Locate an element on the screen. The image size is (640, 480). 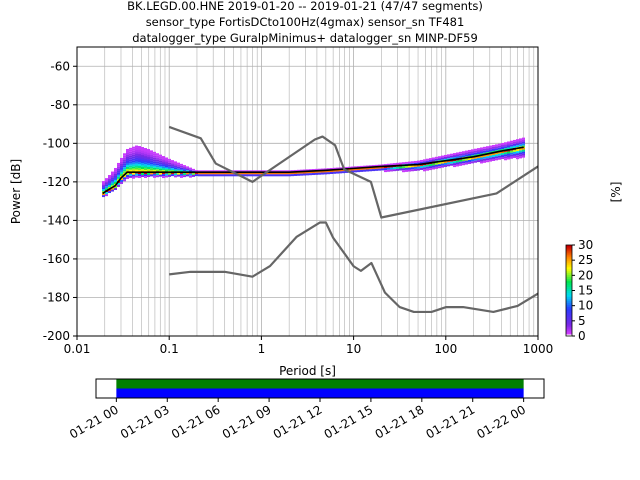
colorbar-tick-label: 5 is located at coordinates (582, 321).